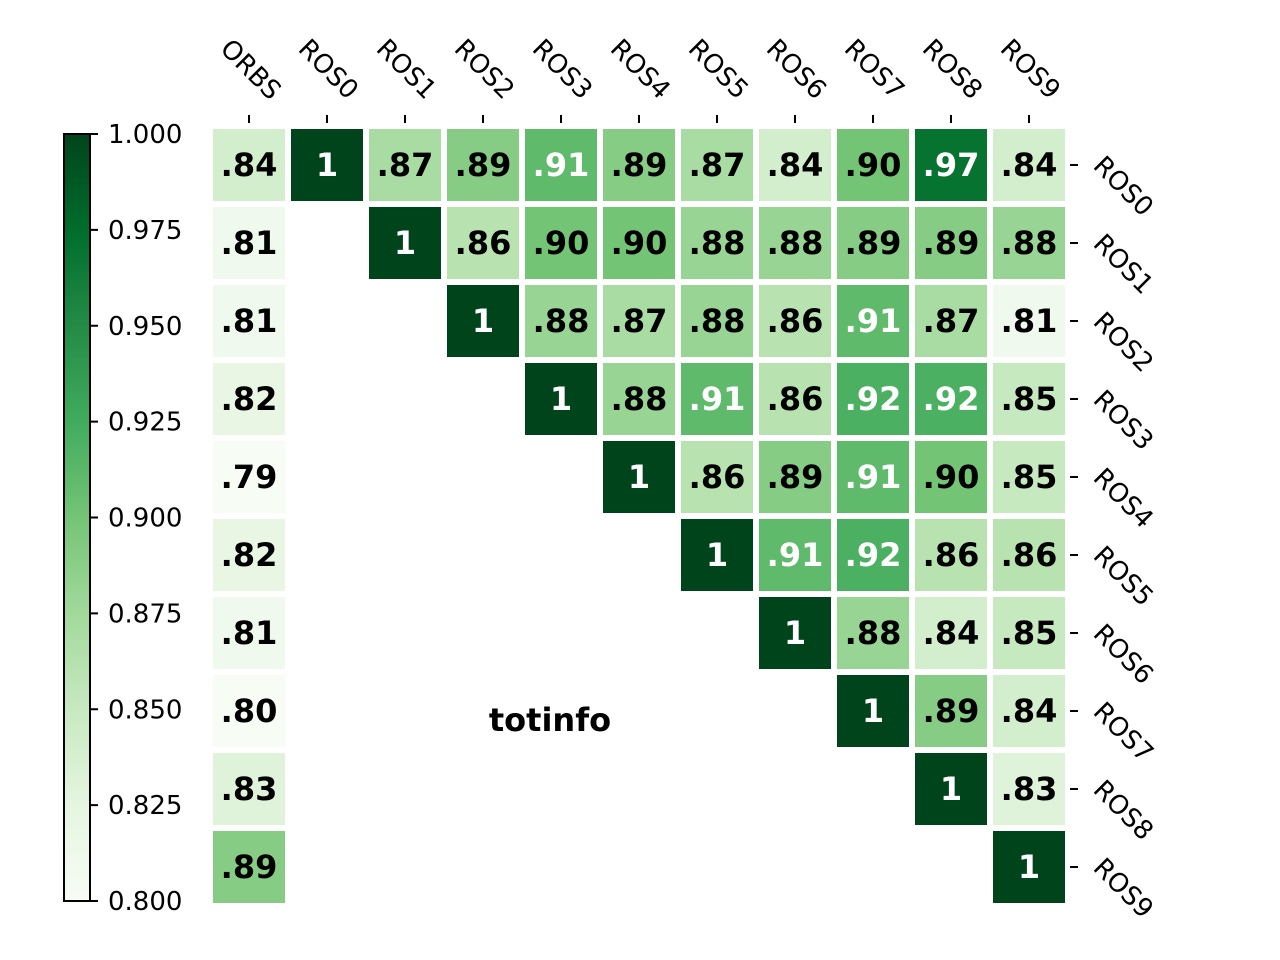 The image size is (1280, 960). What do you see at coordinates (640, 70) in the screenshot?
I see `column-tick-label: ROS4` at bounding box center [640, 70].